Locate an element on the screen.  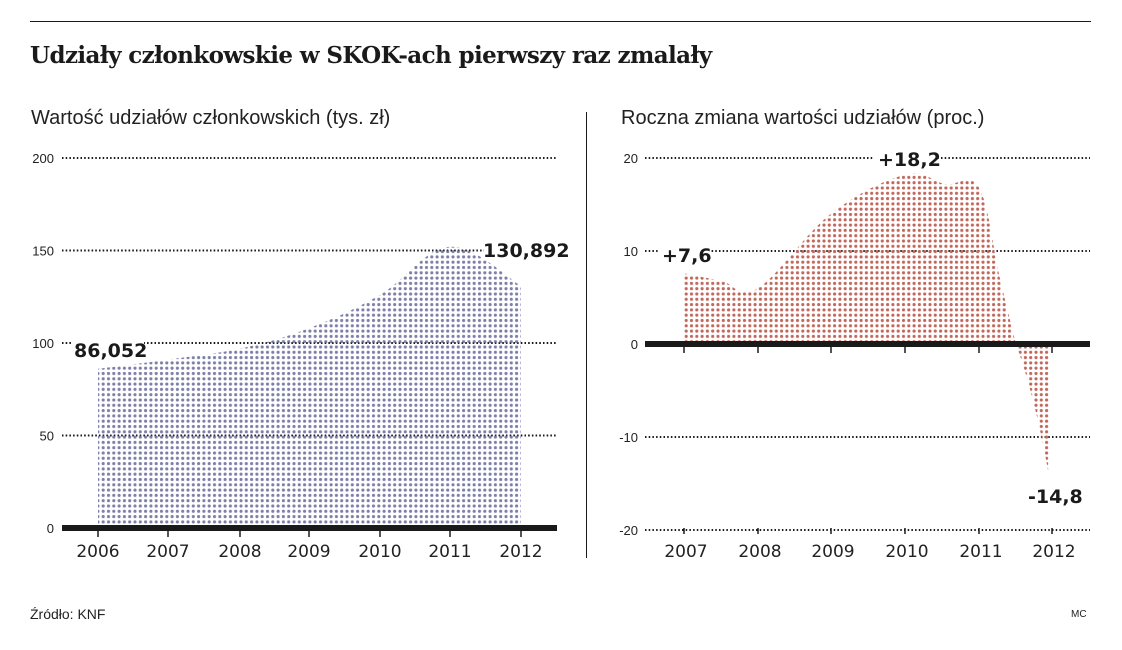
annotation-2006: 86,052 is located at coordinates (110, 351).